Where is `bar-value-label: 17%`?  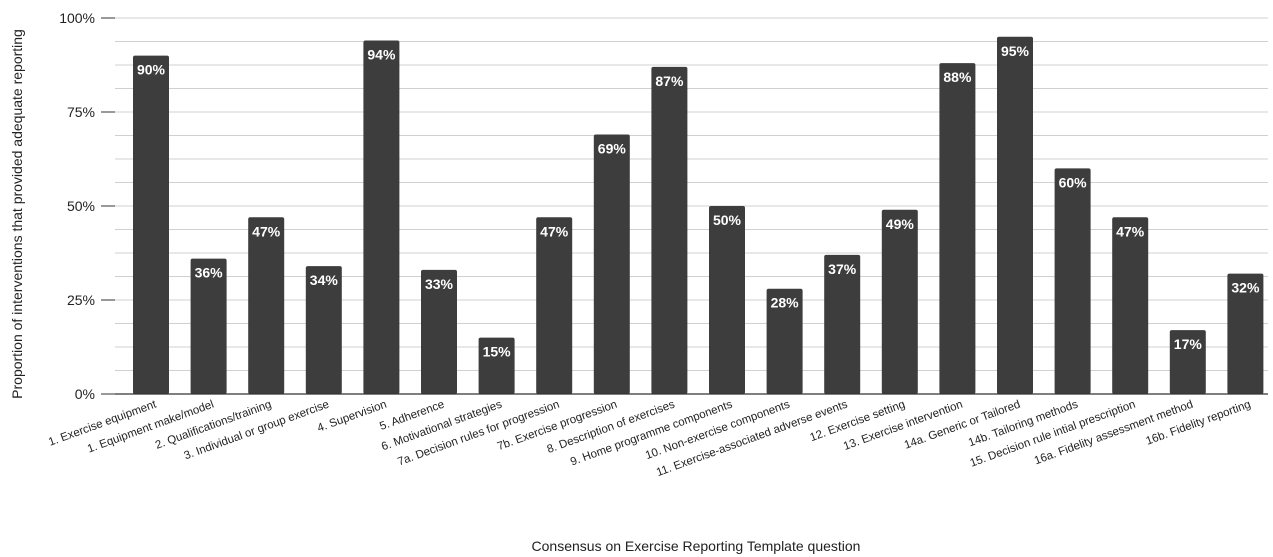
bar-value-label: 17% is located at coordinates (1188, 344).